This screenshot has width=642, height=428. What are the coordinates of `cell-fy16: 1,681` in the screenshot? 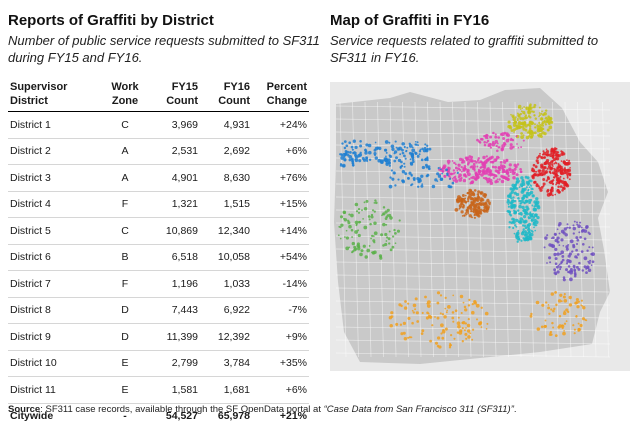 It's located at (226, 390).